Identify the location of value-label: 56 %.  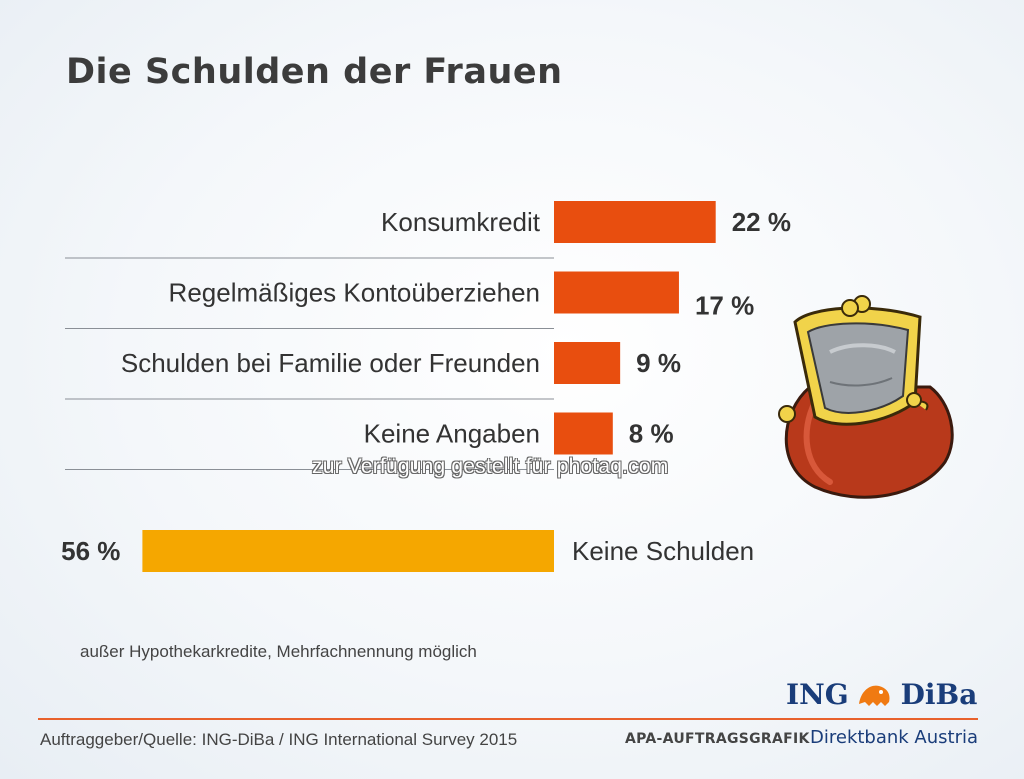
(90, 551).